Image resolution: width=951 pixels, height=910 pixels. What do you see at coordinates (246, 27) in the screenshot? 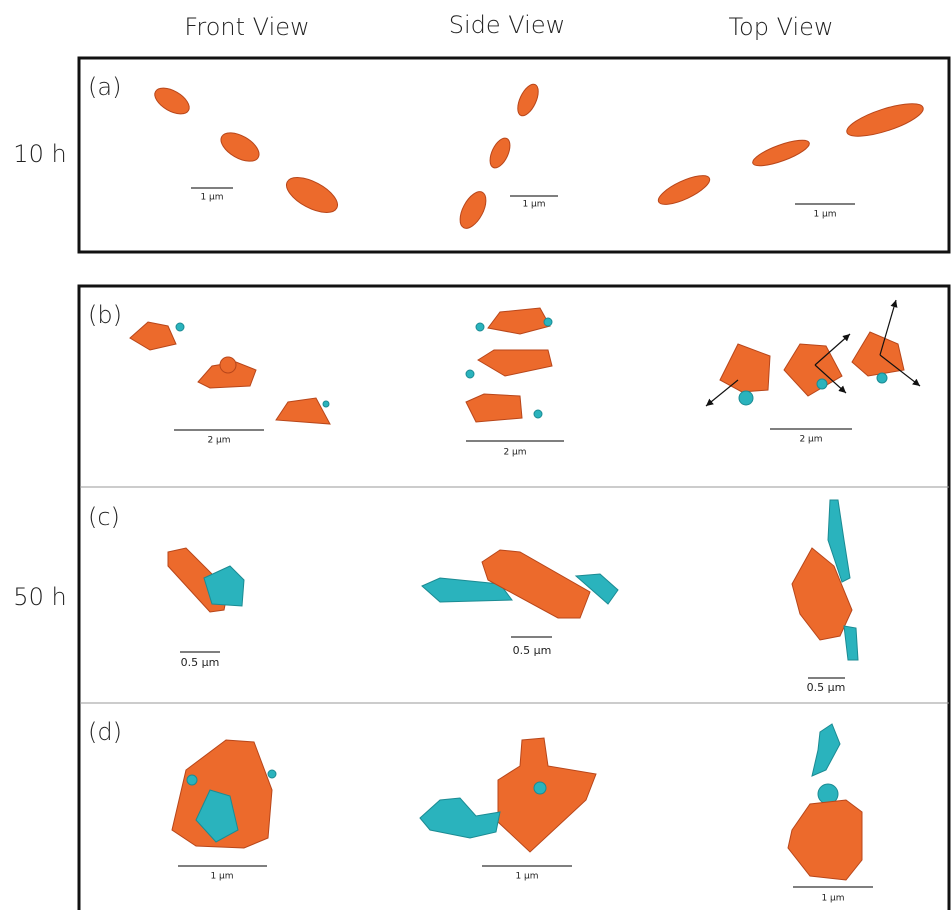
I see `column-header: Front View` at bounding box center [246, 27].